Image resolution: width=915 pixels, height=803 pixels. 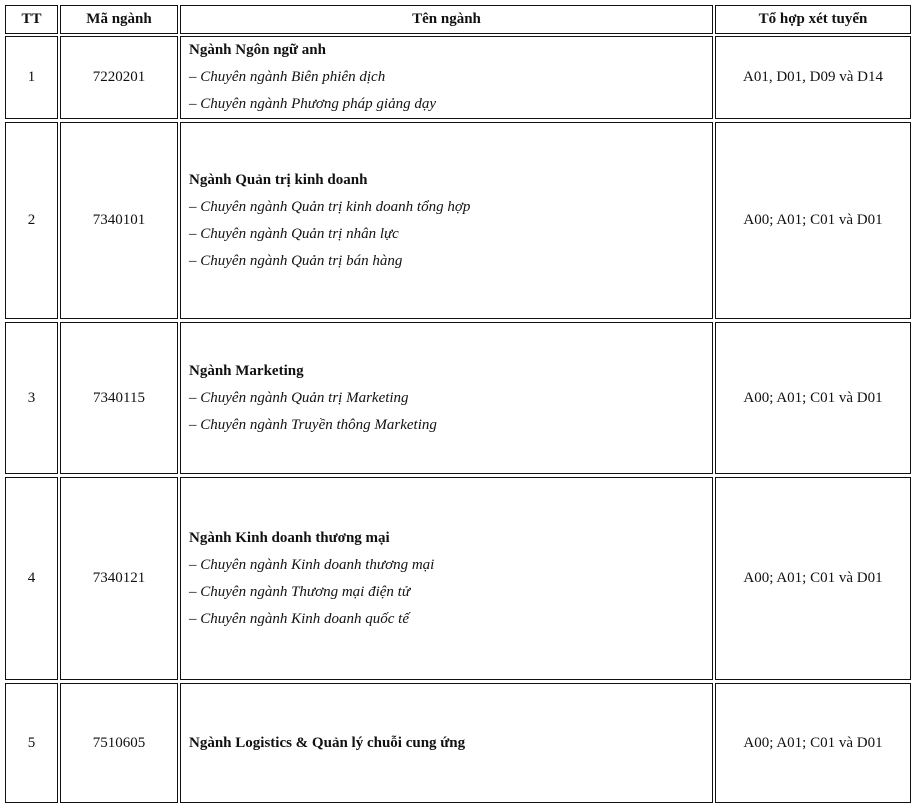 I want to click on major-name-block: Ngành Logistics & Quản lý chuỗi cung ứng, so click(x=327, y=743).